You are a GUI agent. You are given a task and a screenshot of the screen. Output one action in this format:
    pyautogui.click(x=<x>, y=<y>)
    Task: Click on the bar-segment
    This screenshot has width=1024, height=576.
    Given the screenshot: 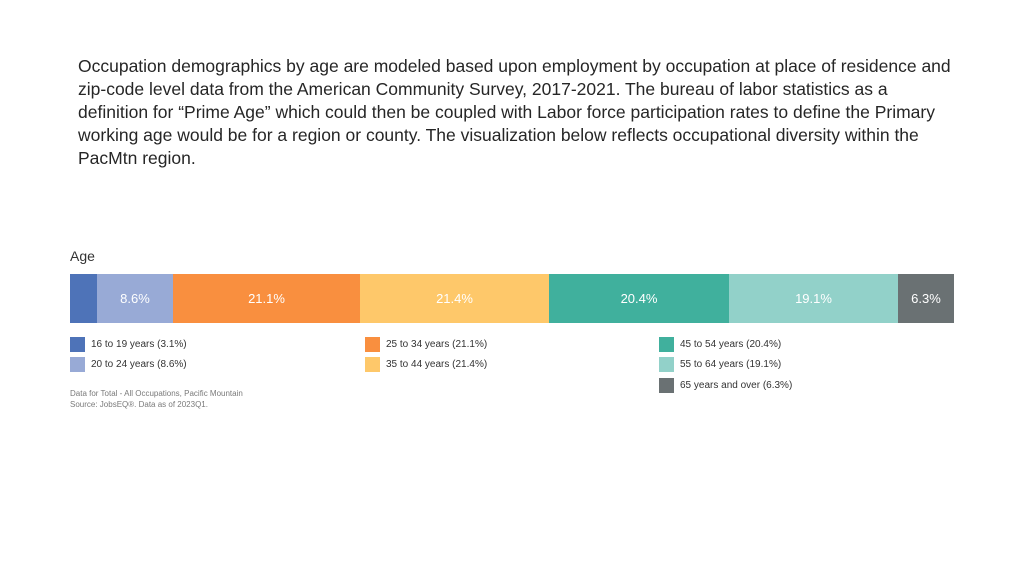 What is the action you would take?
    pyautogui.click(x=83, y=298)
    